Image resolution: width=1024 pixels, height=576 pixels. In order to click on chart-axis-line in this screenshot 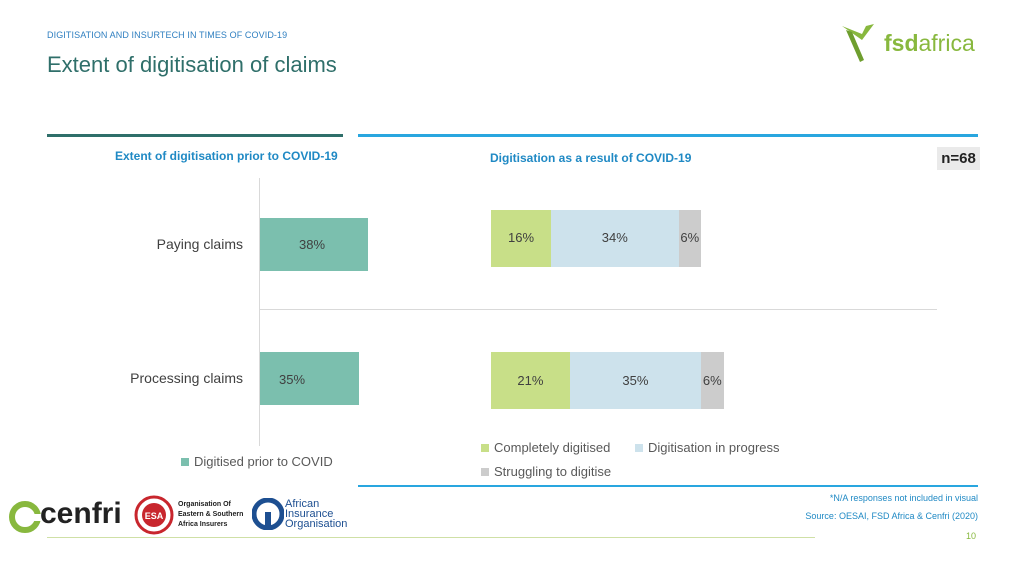, I will do `click(259, 312)`.